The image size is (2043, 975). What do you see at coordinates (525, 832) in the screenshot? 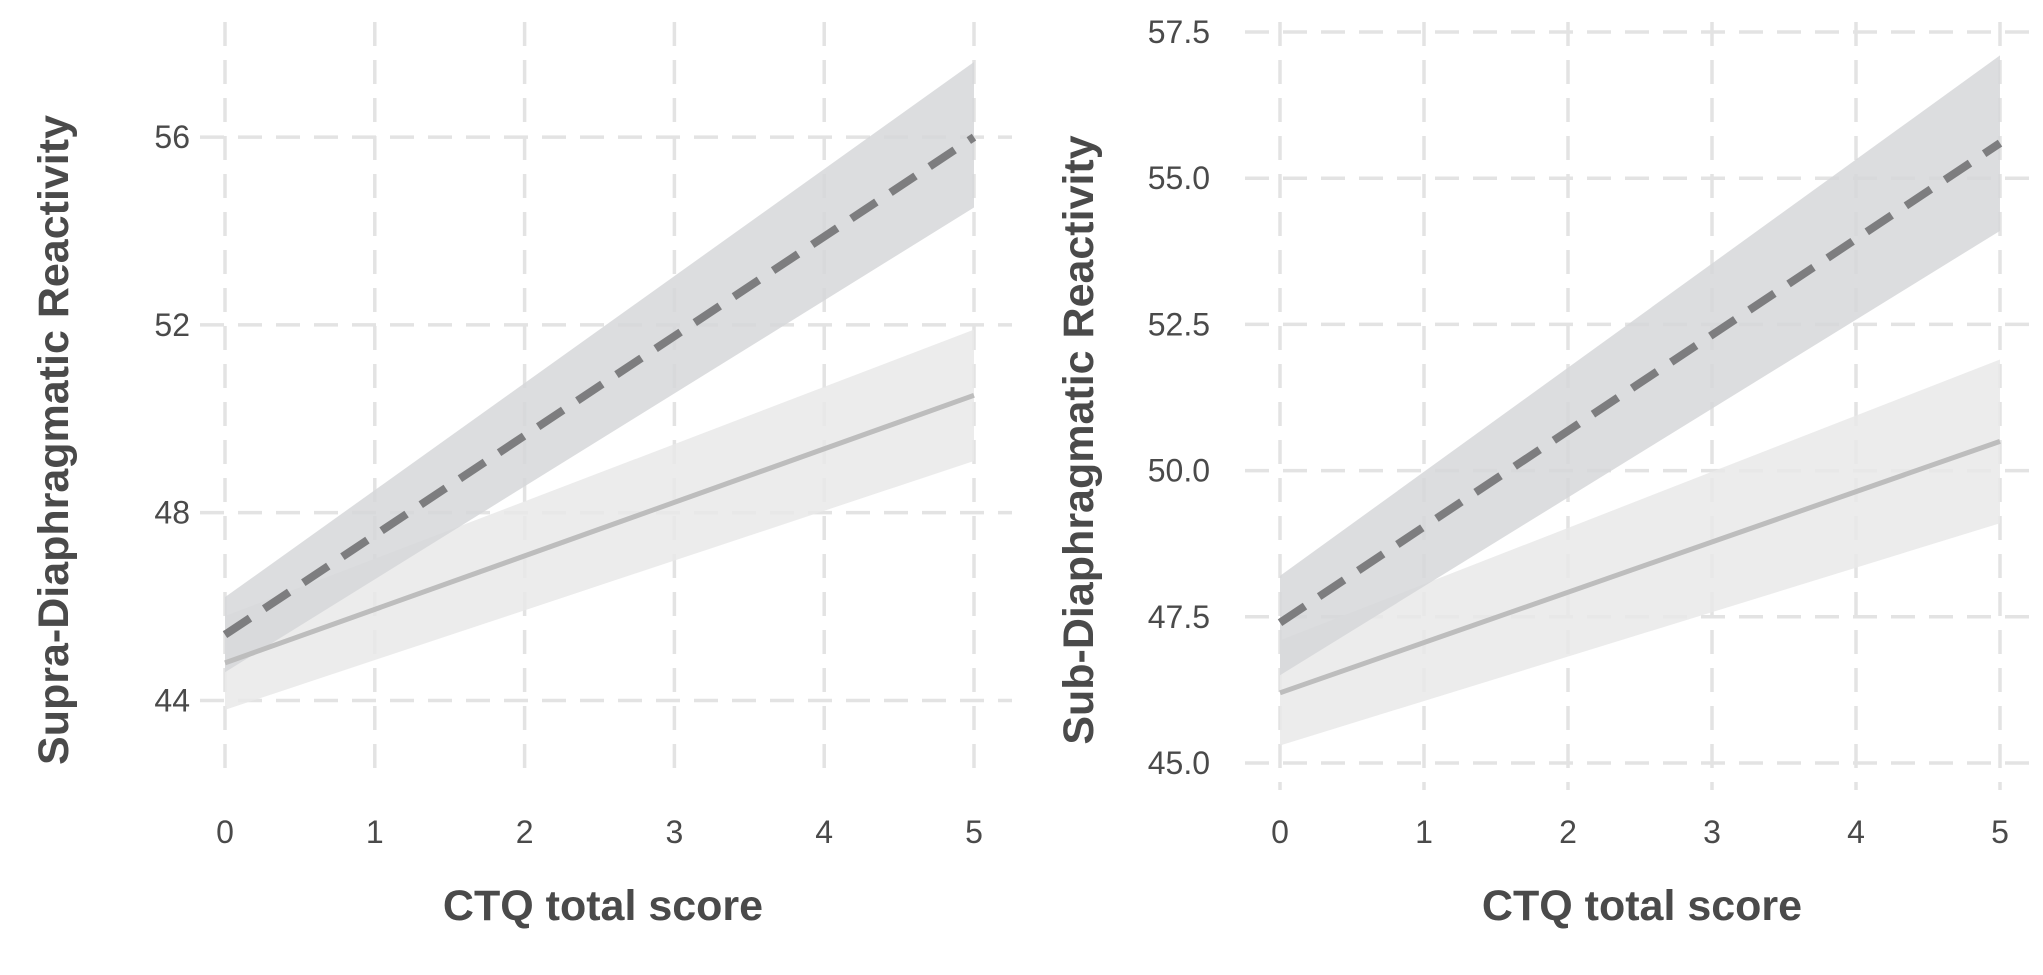
I see `left-x-tick-label: 2` at bounding box center [525, 832].